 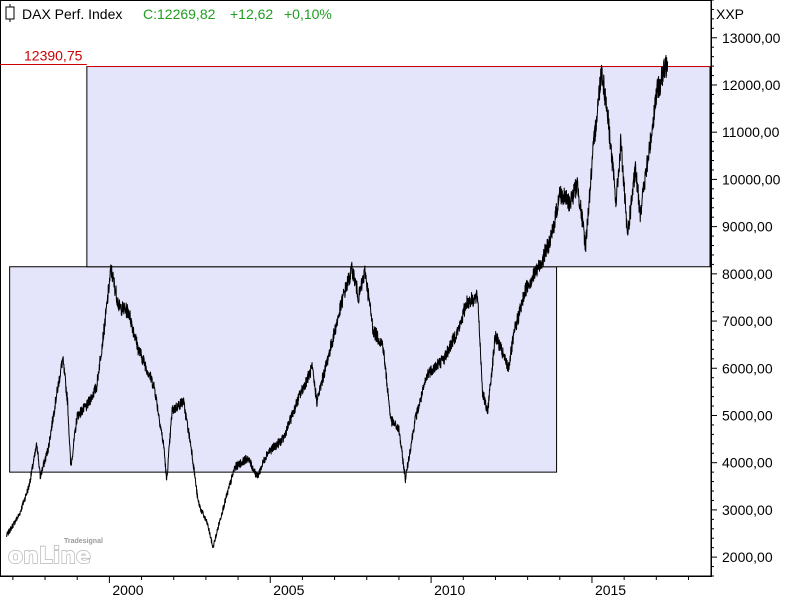 What do you see at coordinates (308, 14) in the screenshot?
I see `change-percent-label: +0,10%` at bounding box center [308, 14].